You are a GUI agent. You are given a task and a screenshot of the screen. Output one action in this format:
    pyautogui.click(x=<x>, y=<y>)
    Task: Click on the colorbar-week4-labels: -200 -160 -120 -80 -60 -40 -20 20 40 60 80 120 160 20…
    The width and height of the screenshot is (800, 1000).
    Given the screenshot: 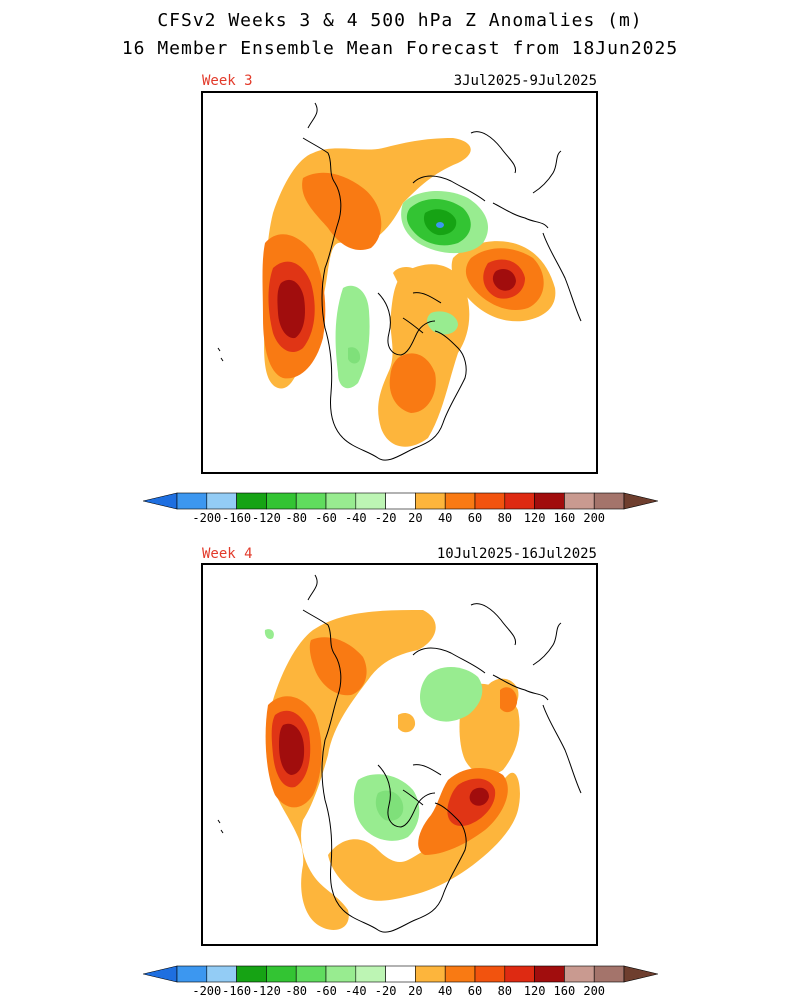 What is the action you would take?
    pyautogui.click(x=400, y=992)
    